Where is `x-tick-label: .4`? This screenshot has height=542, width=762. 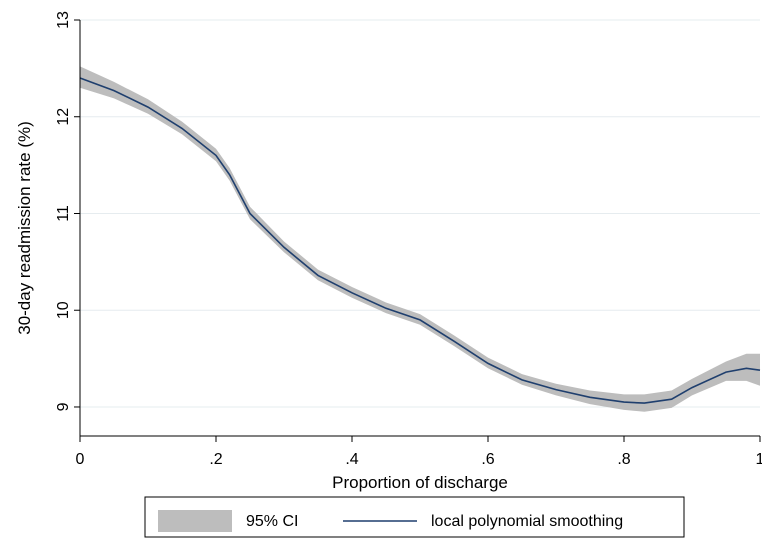
x-tick-label: .4 is located at coordinates (351, 459).